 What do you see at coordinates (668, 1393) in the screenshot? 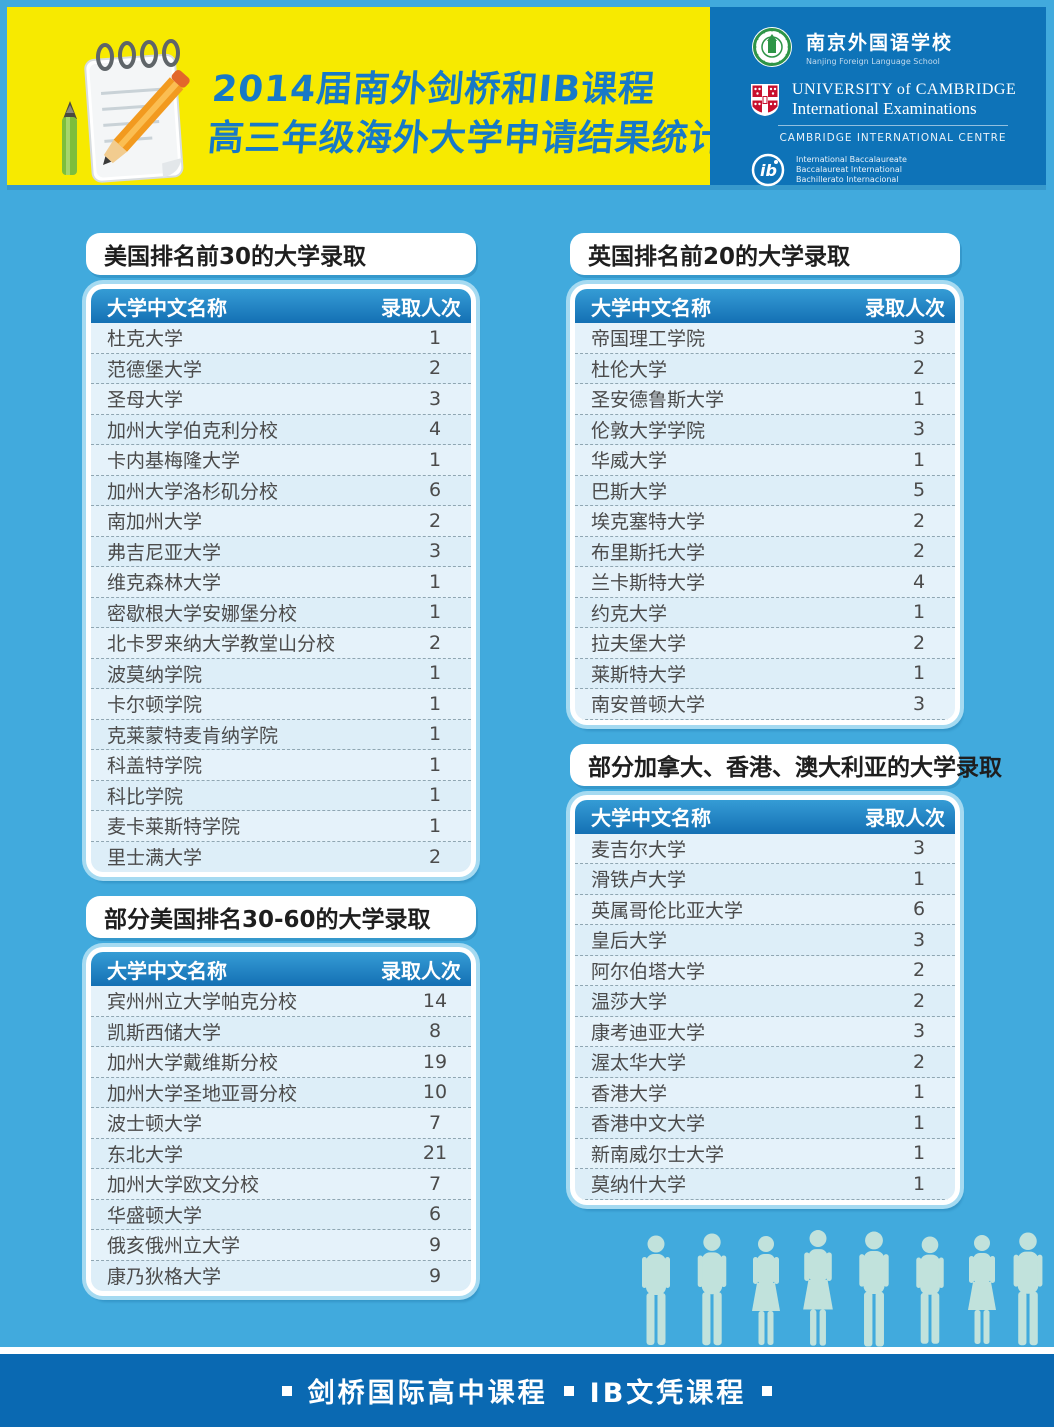
I see `footer-program-2: IB文凭课程` at bounding box center [668, 1393].